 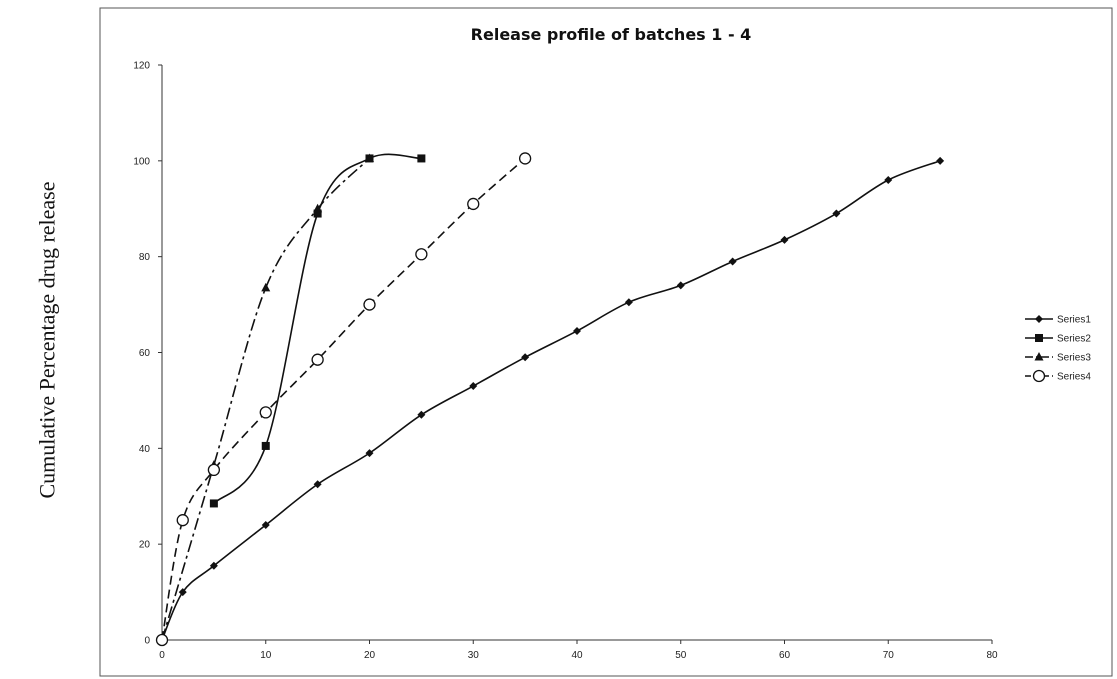 I want to click on legend-entry-2: Series2, so click(x=1058, y=339).